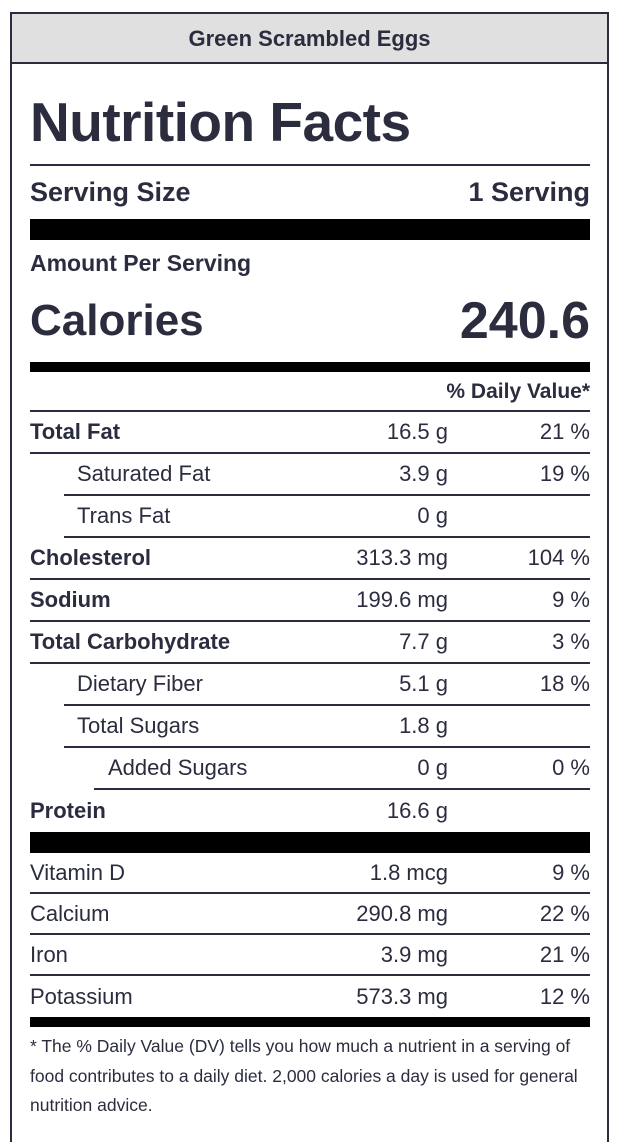 This screenshot has width=620, height=1142. Describe the element at coordinates (310, 559) in the screenshot. I see `nutrient-row-cholesterol: Cholesterol 313.3 mg 104 %` at that location.